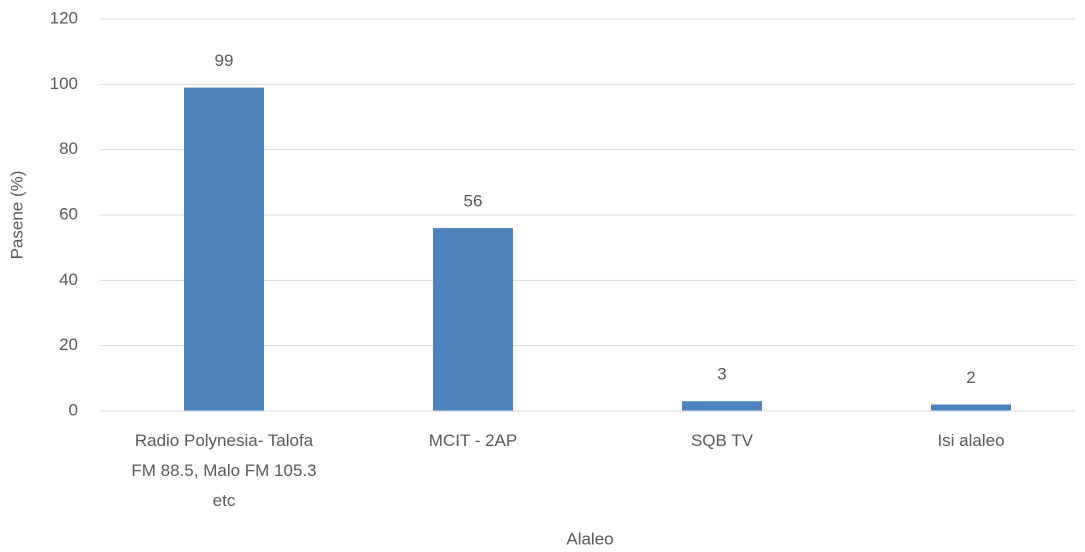  I want to click on y-tick-label: 120, so click(64, 17).